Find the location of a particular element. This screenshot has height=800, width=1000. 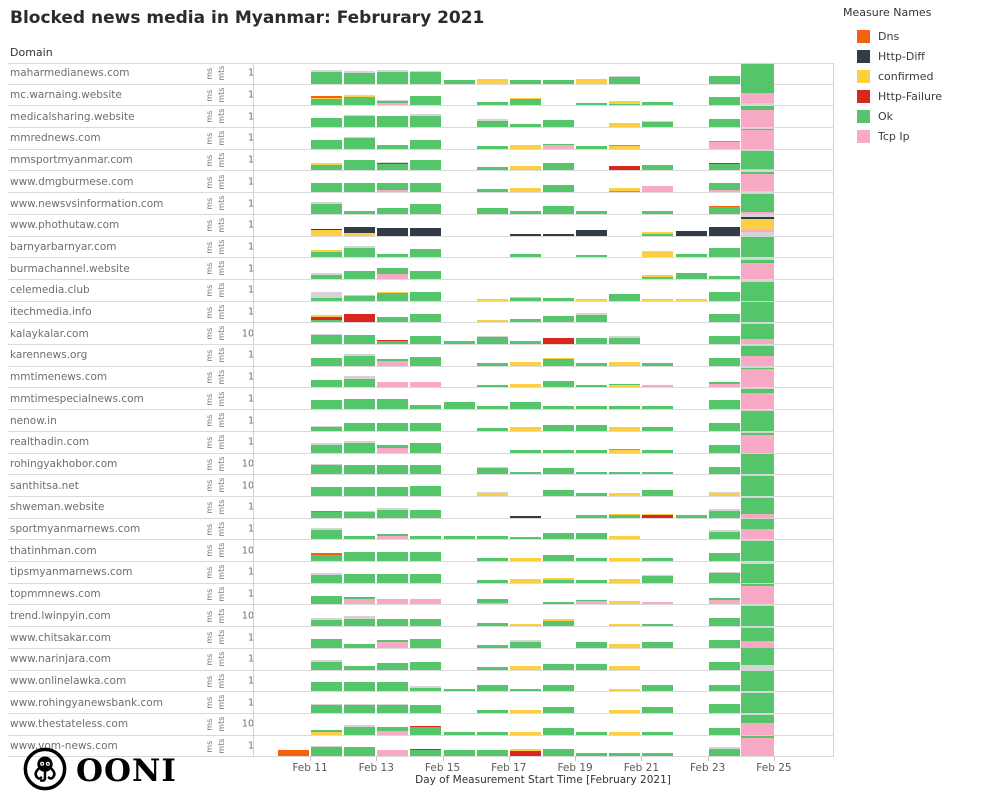

legend-item-ok: Ok is located at coordinates (920, 116).